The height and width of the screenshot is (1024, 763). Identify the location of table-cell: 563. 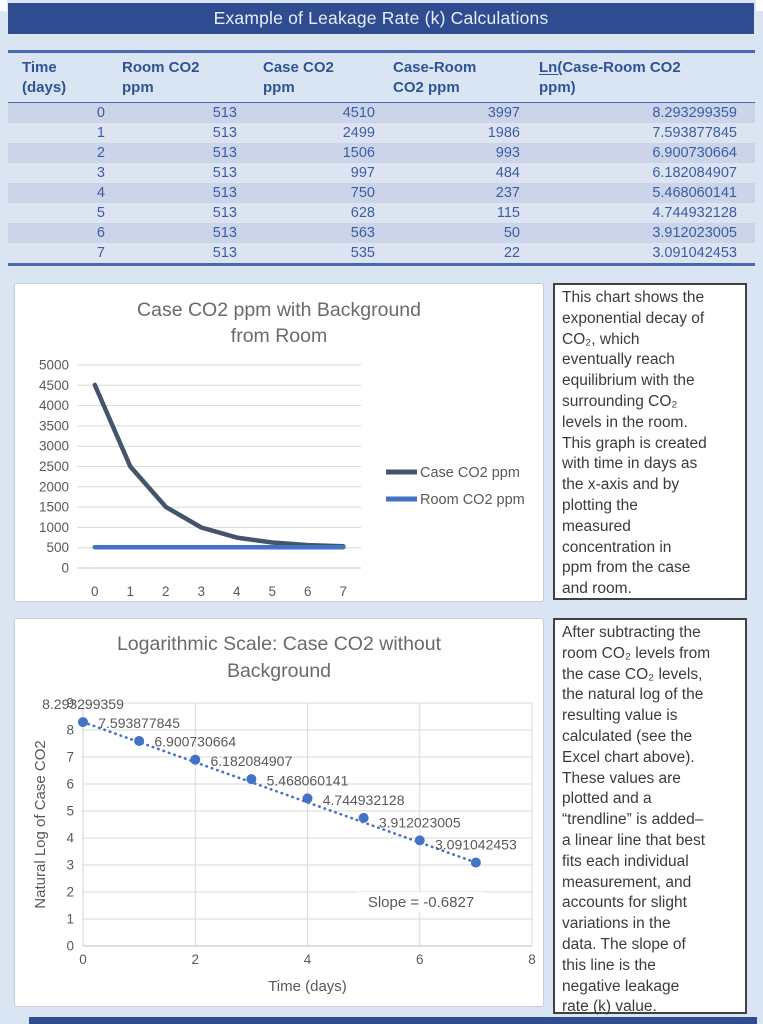
(362, 233).